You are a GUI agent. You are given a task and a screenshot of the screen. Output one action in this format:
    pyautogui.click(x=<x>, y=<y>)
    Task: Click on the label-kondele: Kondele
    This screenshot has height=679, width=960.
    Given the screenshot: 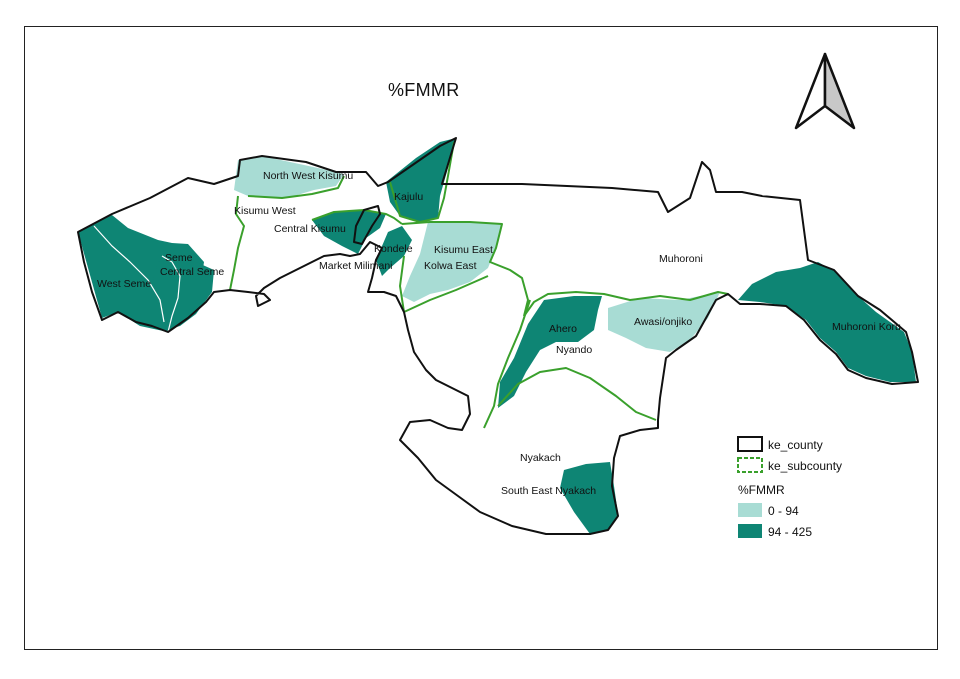 What is the action you would take?
    pyautogui.click(x=393, y=249)
    